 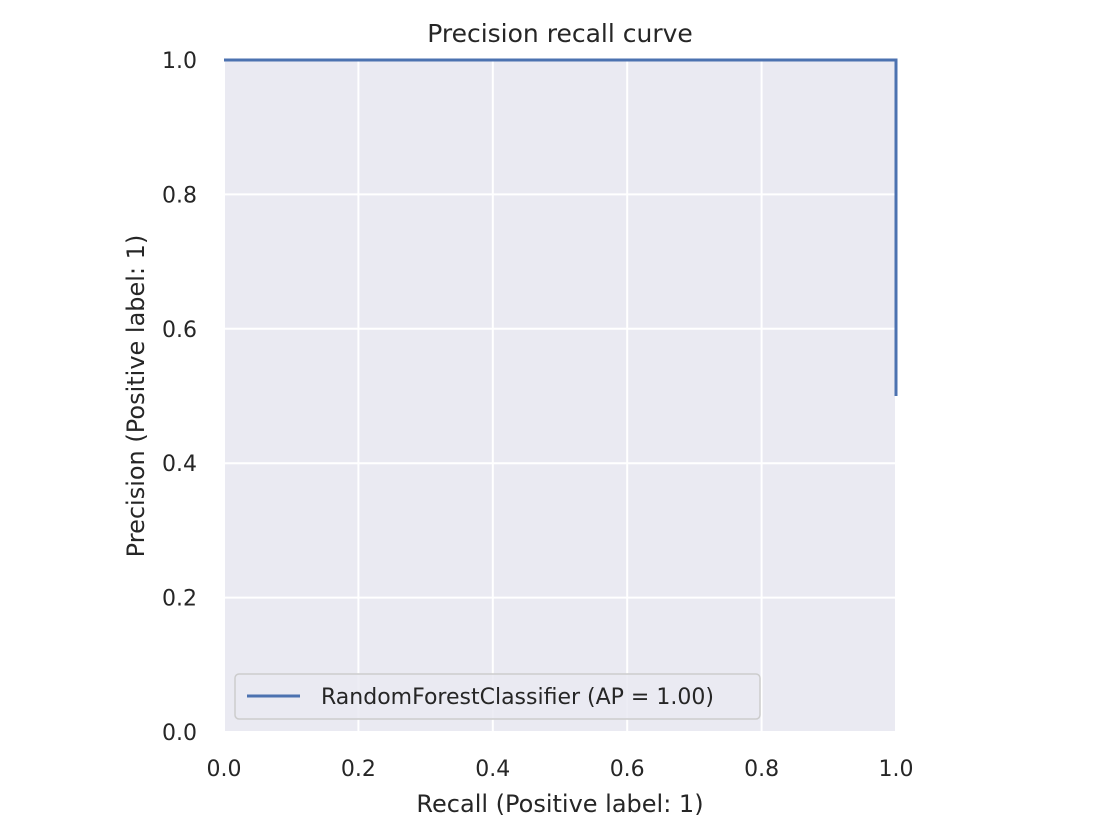 I want to click on x-tick-label-3: 0.6, so click(x=627, y=769).